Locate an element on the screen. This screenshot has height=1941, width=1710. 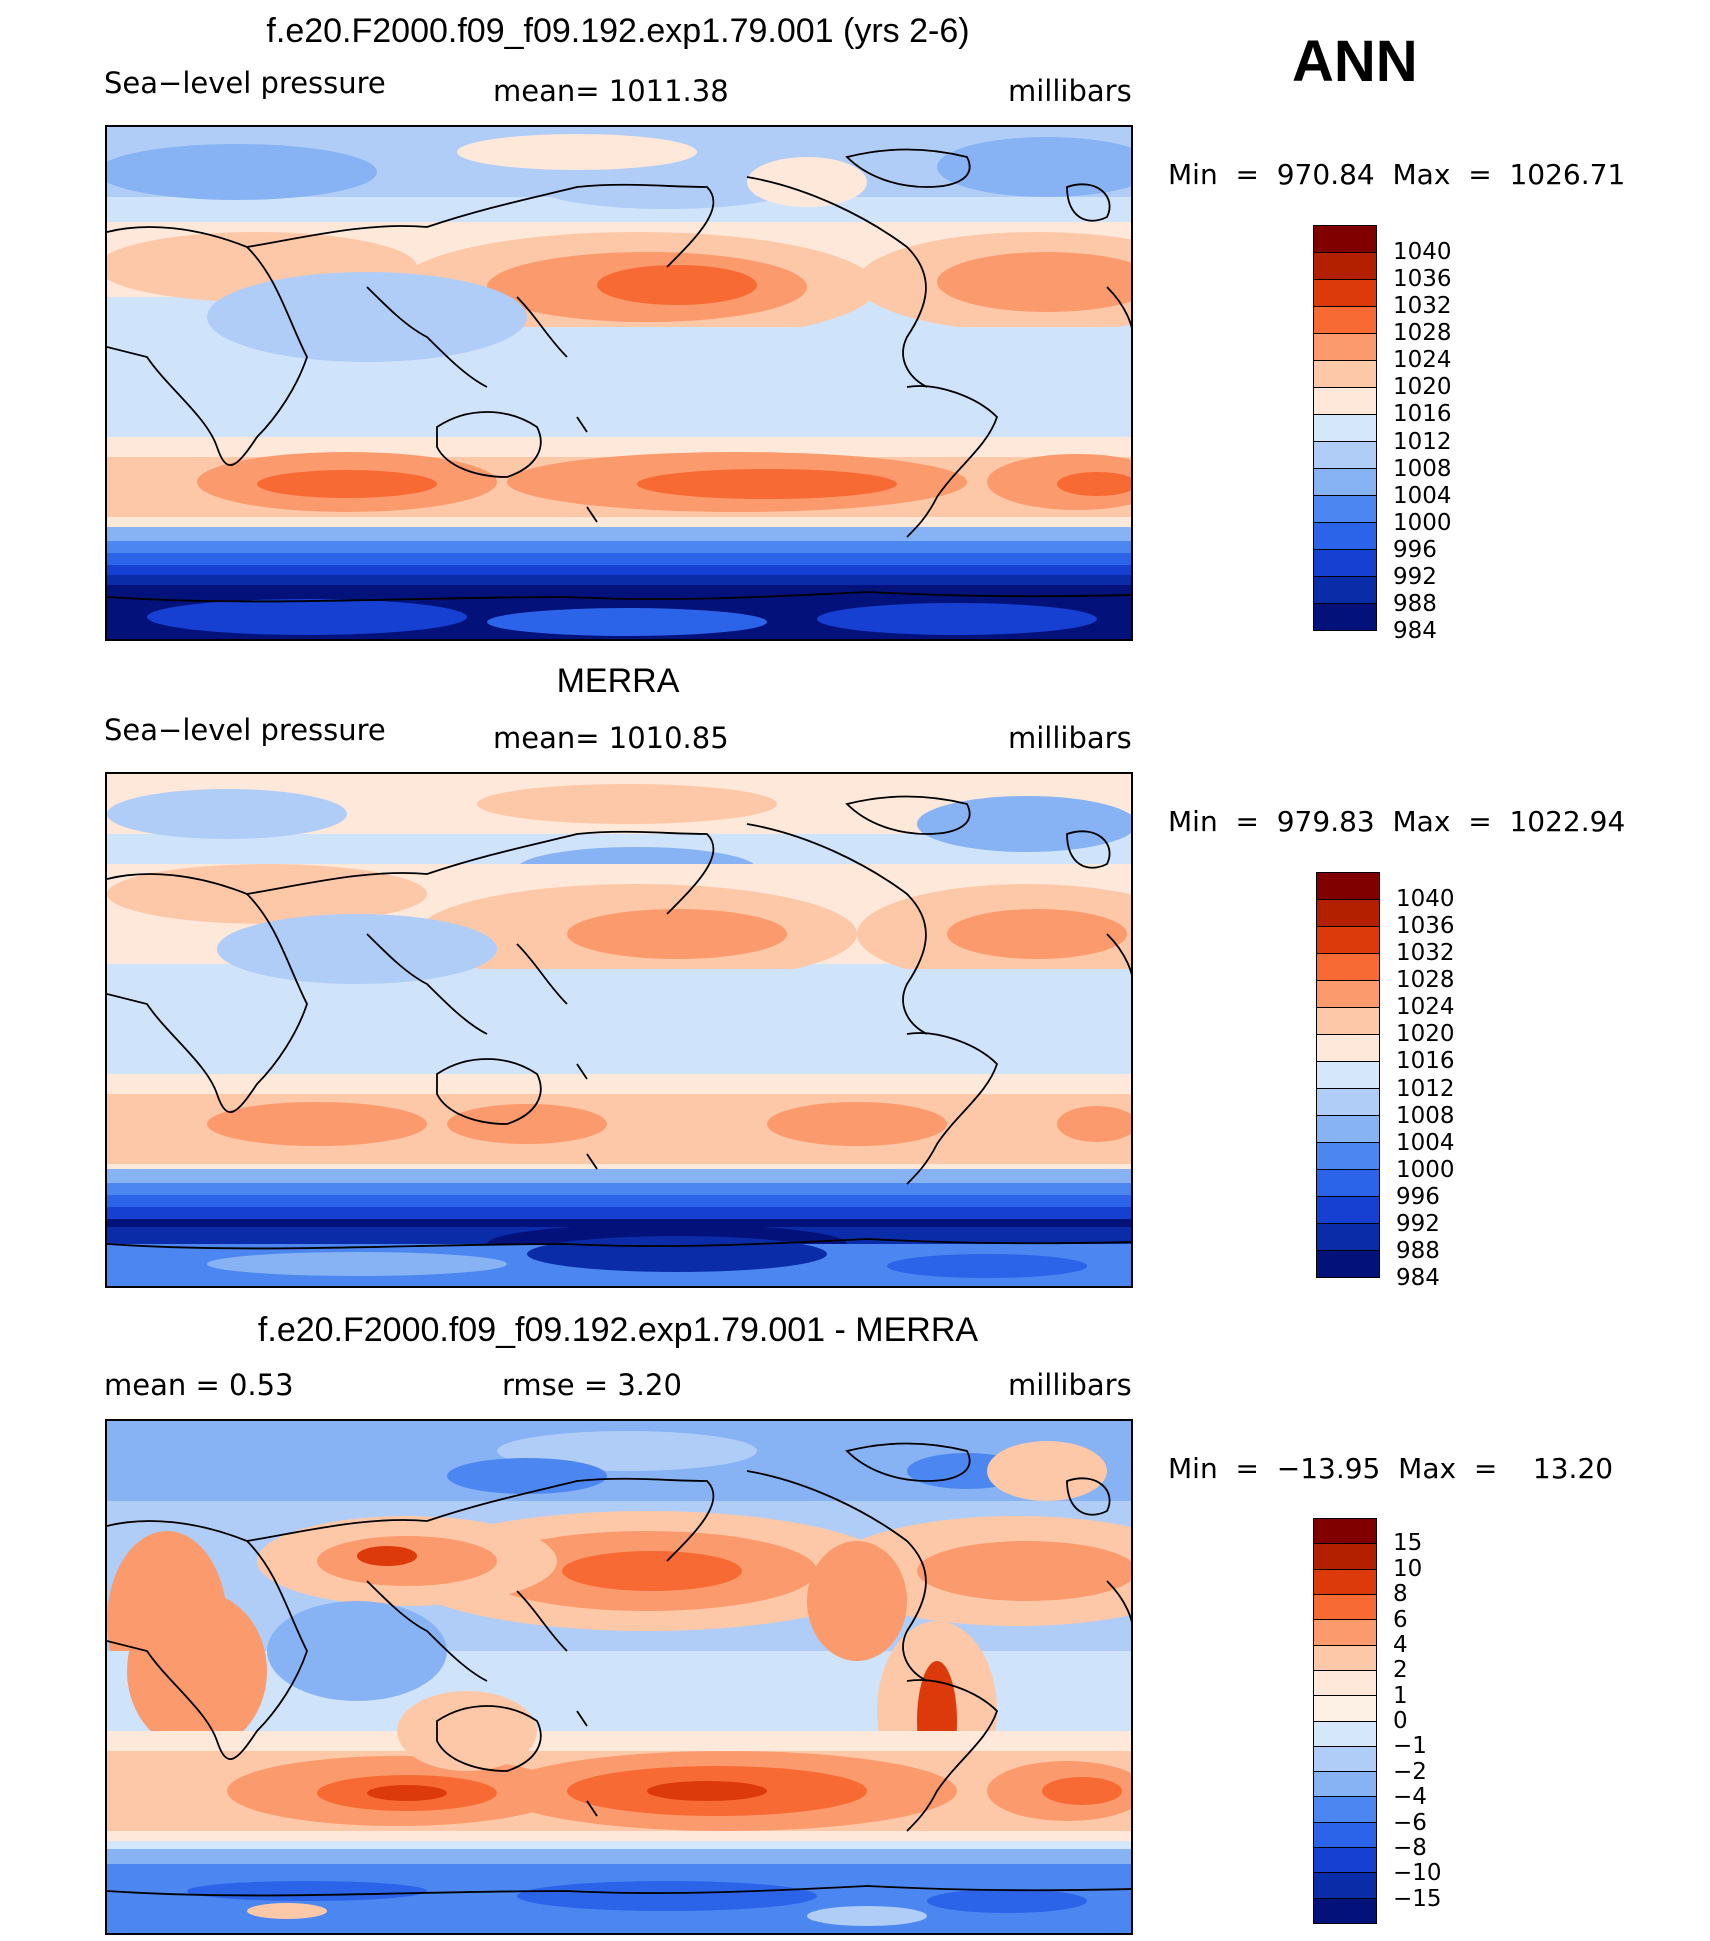
colorbar-tick-label: −1 is located at coordinates (1410, 1746).